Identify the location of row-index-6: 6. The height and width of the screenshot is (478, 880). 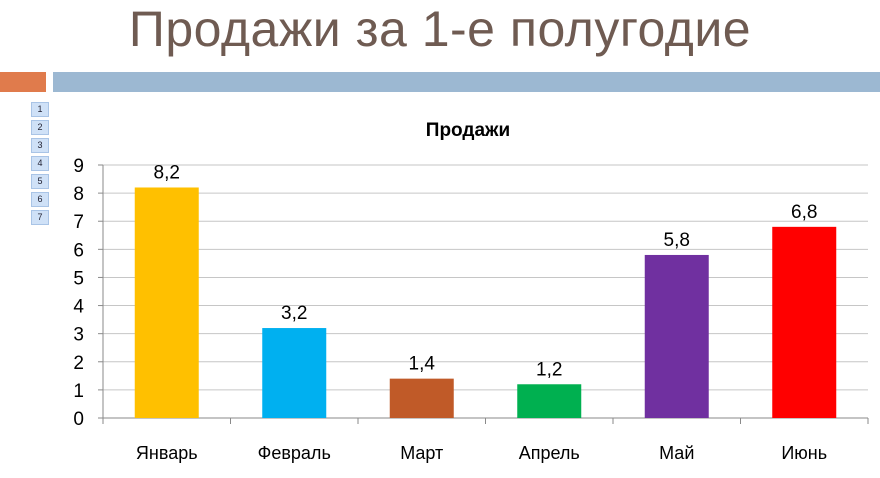
(40, 199).